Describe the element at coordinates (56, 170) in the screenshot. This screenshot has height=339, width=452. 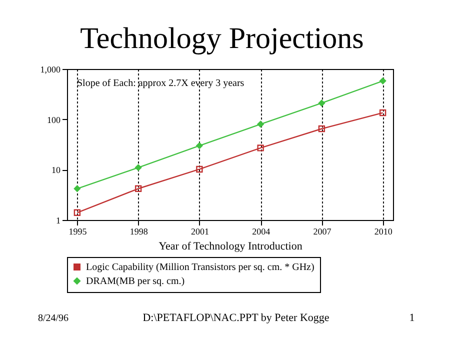
I see `y-tick-label: 10` at that location.